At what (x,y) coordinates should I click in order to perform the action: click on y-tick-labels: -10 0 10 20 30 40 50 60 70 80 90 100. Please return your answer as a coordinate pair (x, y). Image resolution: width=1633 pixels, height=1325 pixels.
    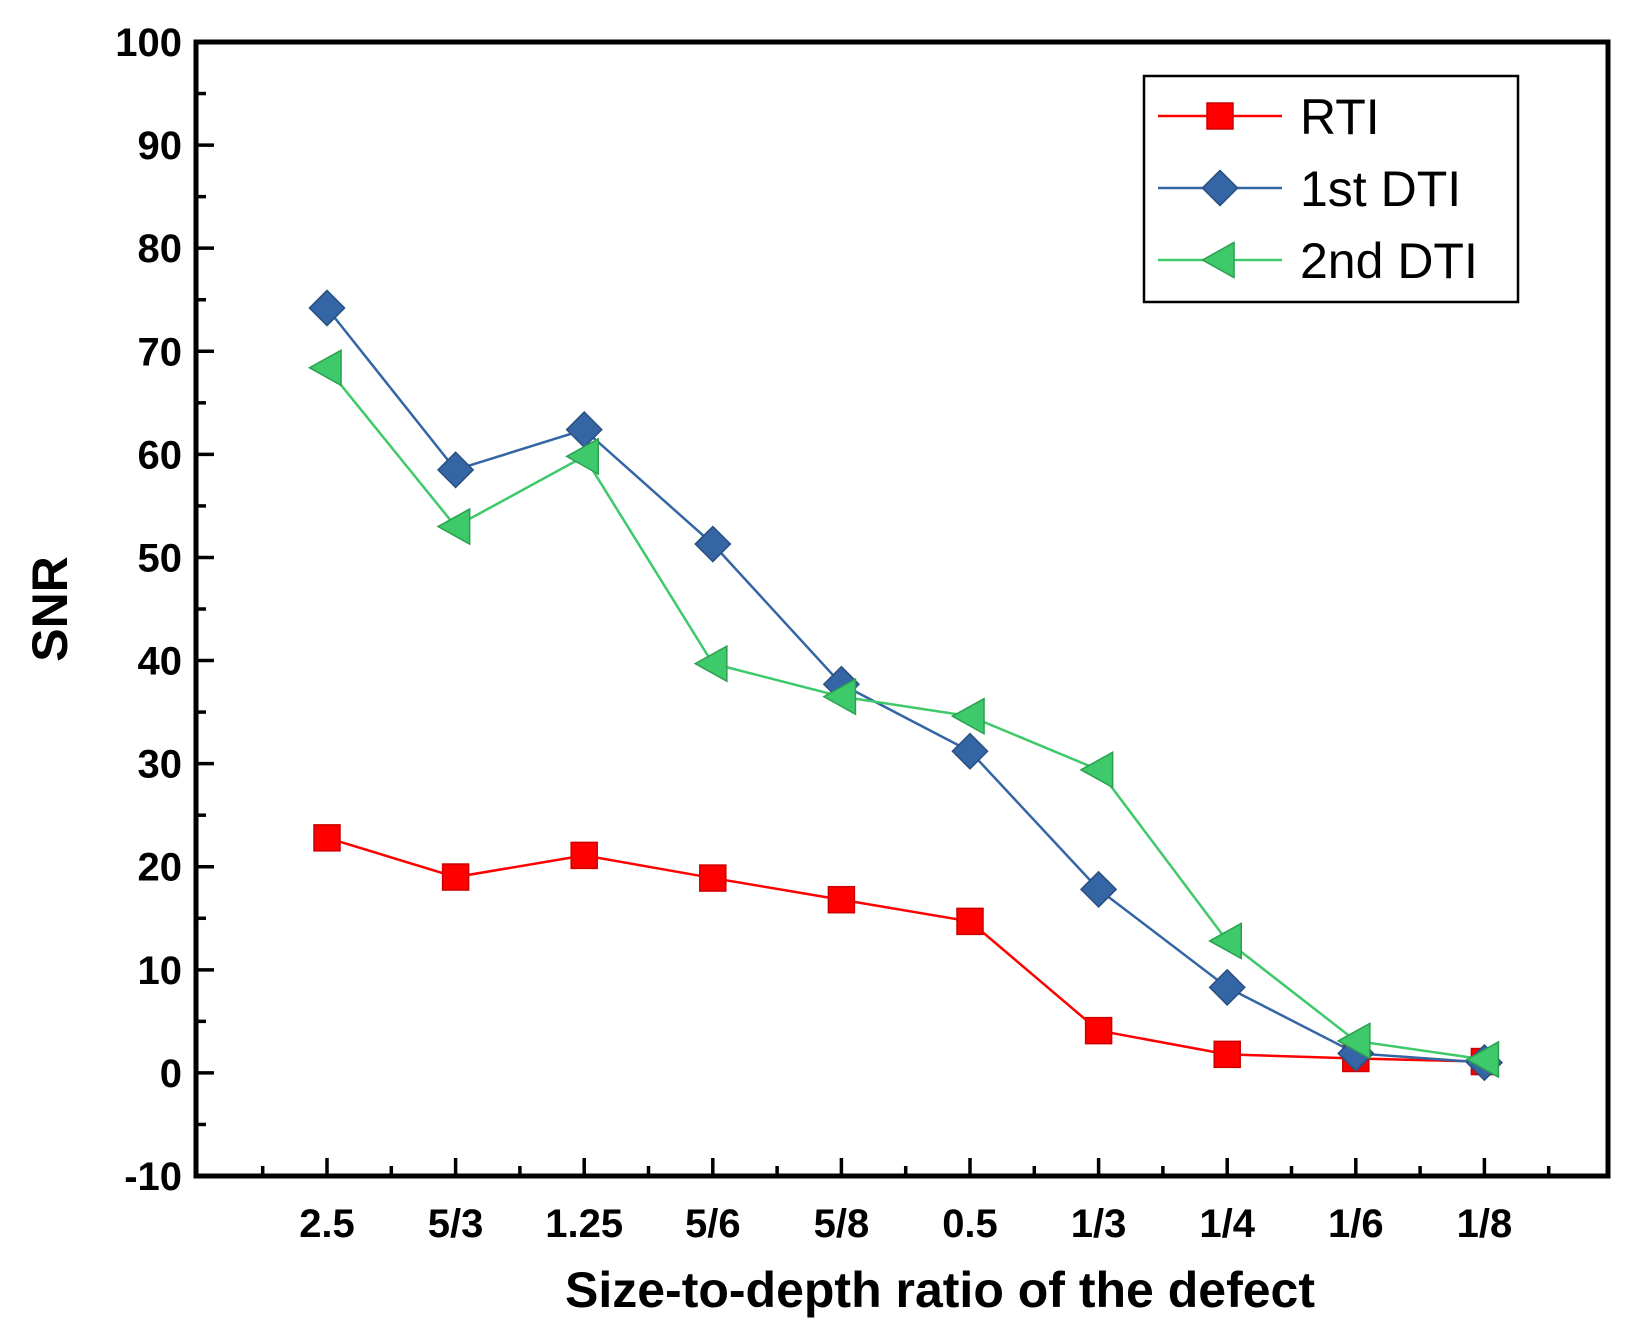
    Looking at the image, I should click on (148, 610).